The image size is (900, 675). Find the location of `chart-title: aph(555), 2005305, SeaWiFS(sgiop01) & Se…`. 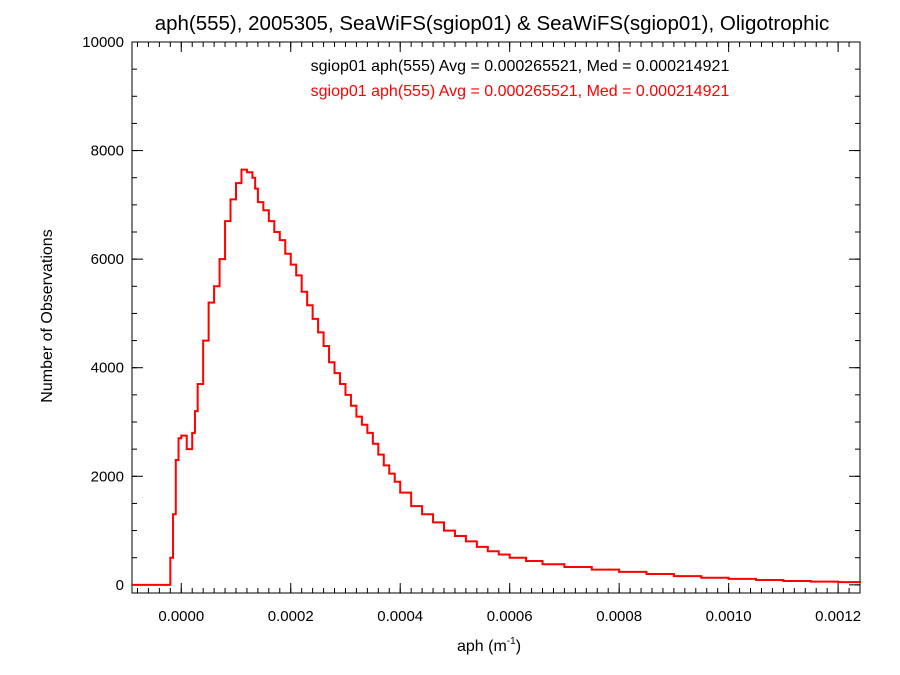

chart-title: aph(555), 2005305, SeaWiFS(sgiop01) & Se… is located at coordinates (492, 23).